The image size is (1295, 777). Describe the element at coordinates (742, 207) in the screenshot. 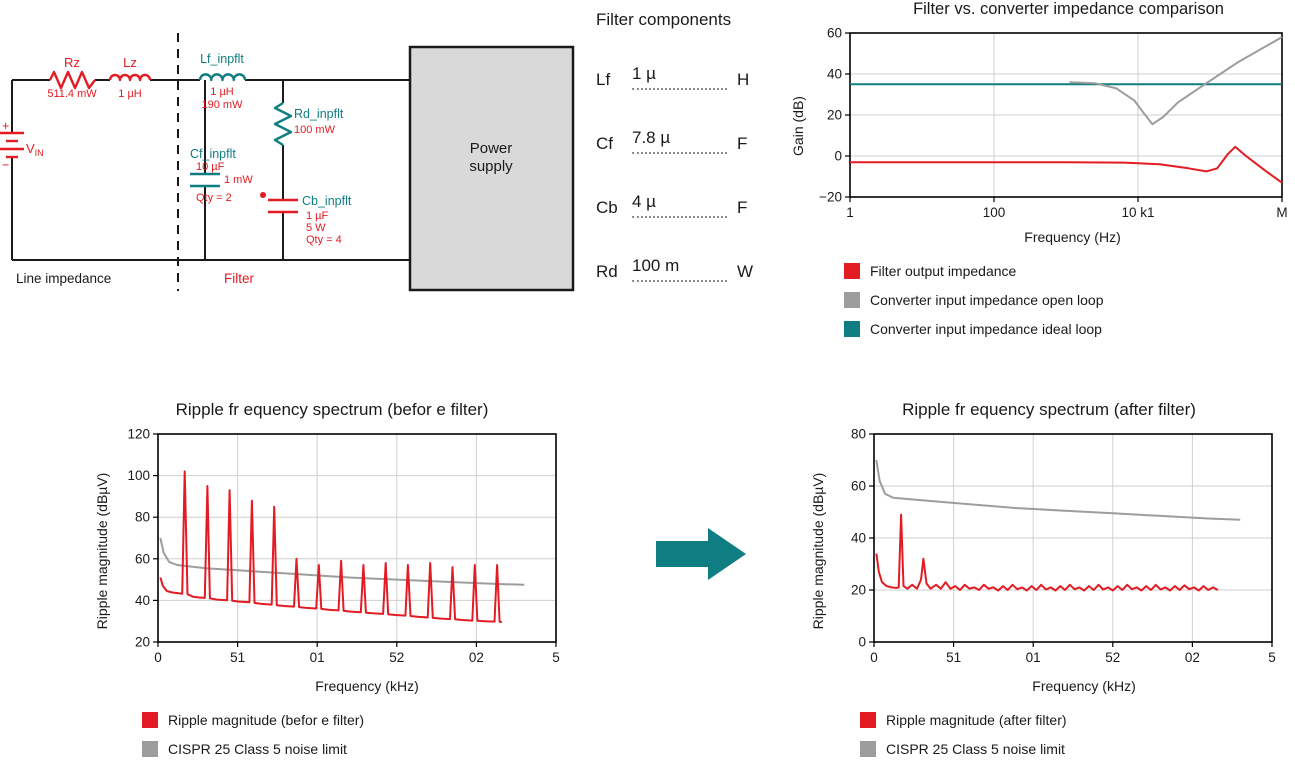

I see `component-unit-cb: F` at that location.